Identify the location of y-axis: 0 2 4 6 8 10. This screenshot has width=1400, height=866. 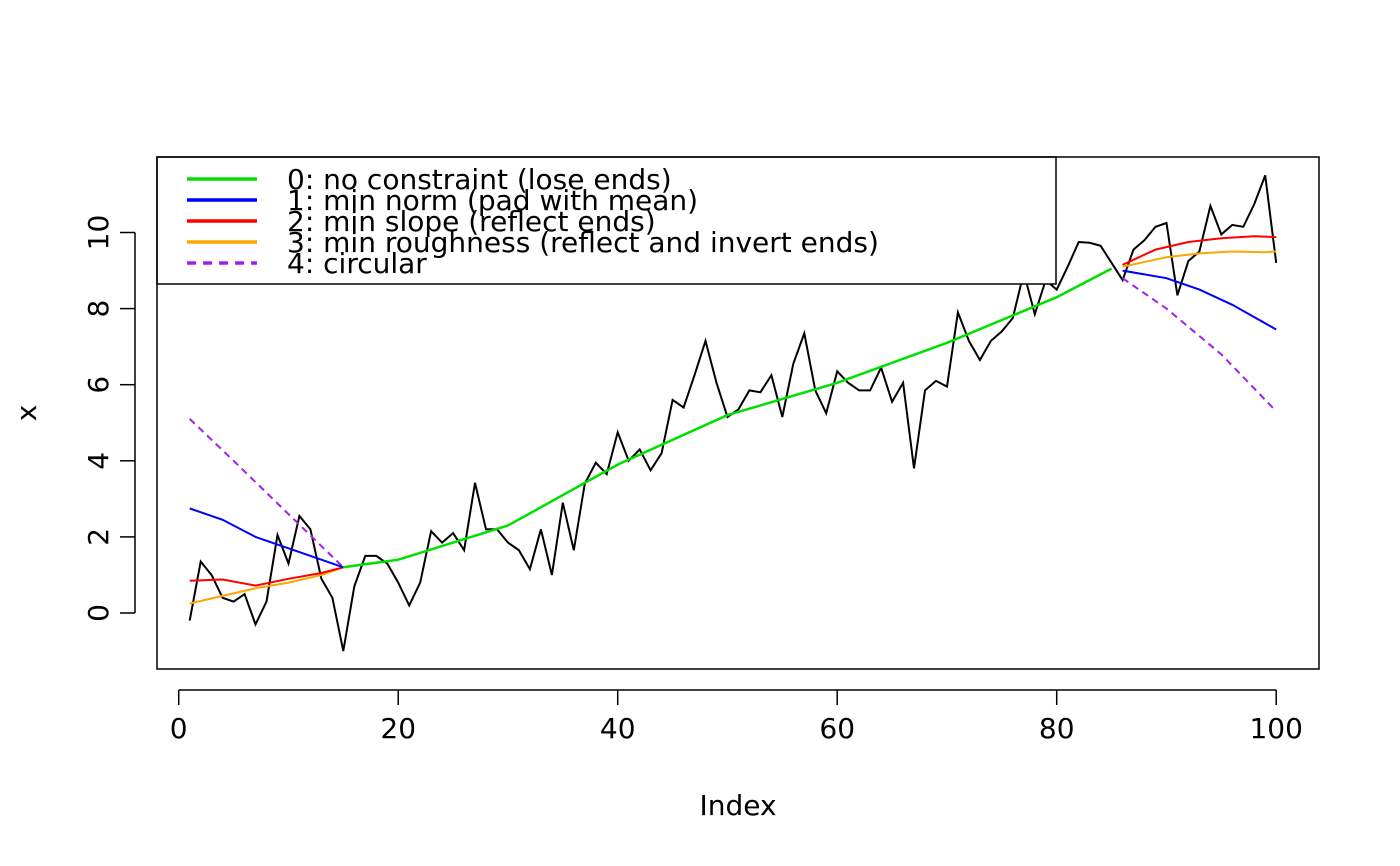
(109, 418).